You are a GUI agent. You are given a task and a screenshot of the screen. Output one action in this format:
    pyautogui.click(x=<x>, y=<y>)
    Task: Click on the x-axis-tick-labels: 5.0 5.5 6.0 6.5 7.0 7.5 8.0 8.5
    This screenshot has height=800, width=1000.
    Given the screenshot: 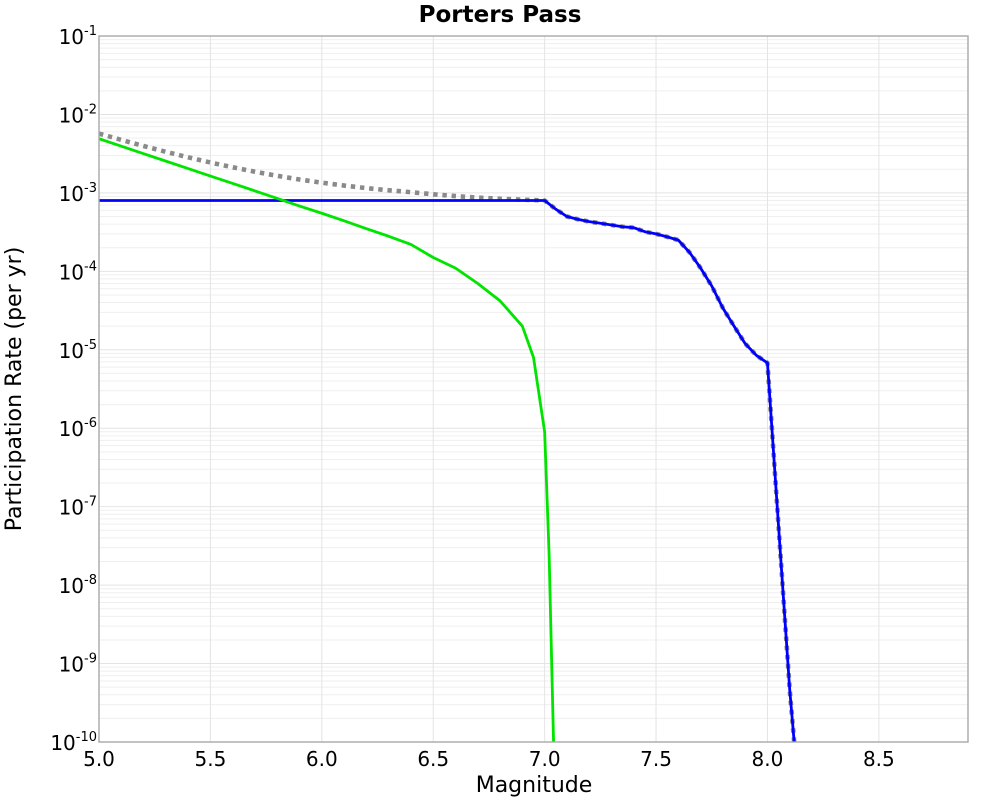 What is the action you would take?
    pyautogui.click(x=489, y=759)
    